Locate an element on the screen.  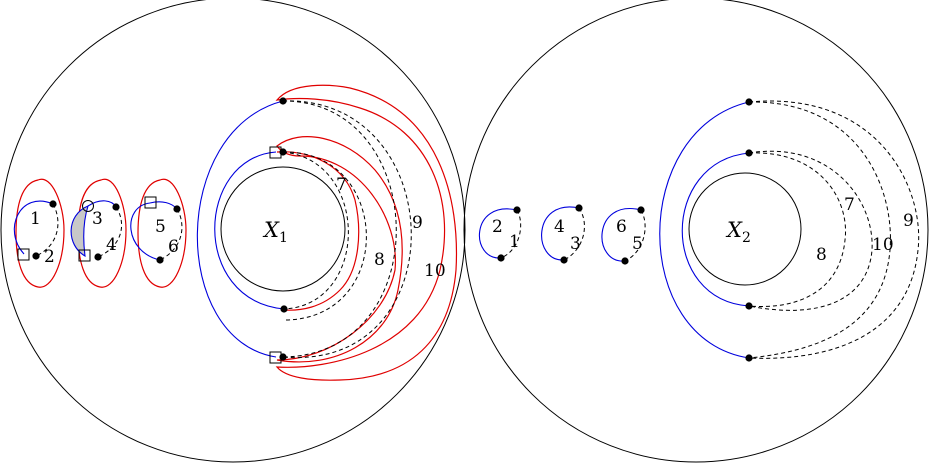
shaded-region is located at coordinates (79, 231).